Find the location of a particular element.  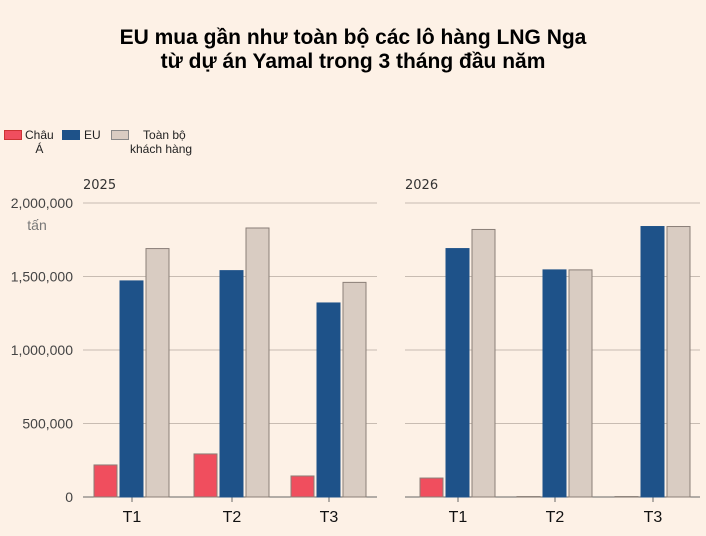

legend-label-asia: Châu Á is located at coordinates (39, 142).